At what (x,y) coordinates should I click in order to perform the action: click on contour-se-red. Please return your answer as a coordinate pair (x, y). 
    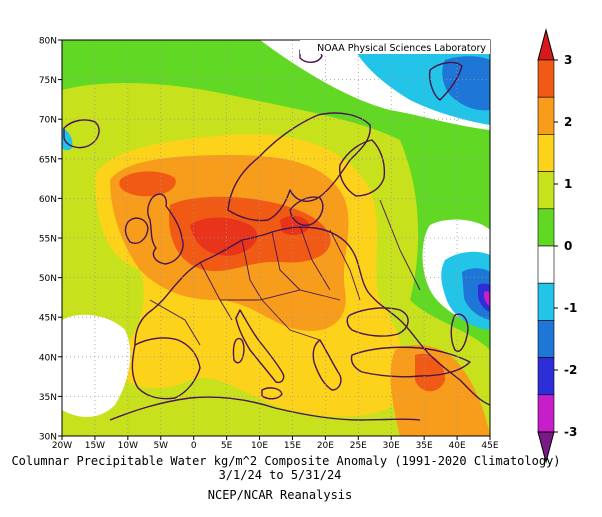
    Looking at the image, I should click on (430, 372).